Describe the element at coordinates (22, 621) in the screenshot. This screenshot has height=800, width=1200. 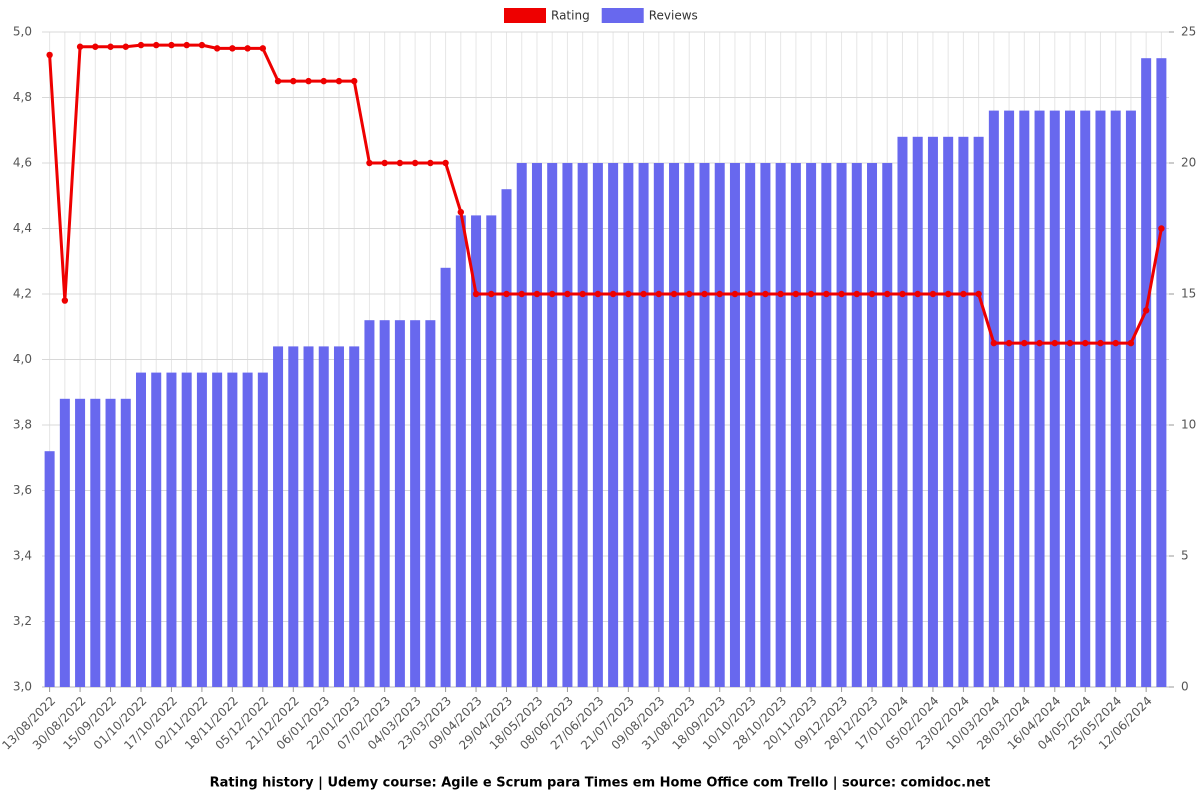
I see `y-tick-label: 3,2` at that location.